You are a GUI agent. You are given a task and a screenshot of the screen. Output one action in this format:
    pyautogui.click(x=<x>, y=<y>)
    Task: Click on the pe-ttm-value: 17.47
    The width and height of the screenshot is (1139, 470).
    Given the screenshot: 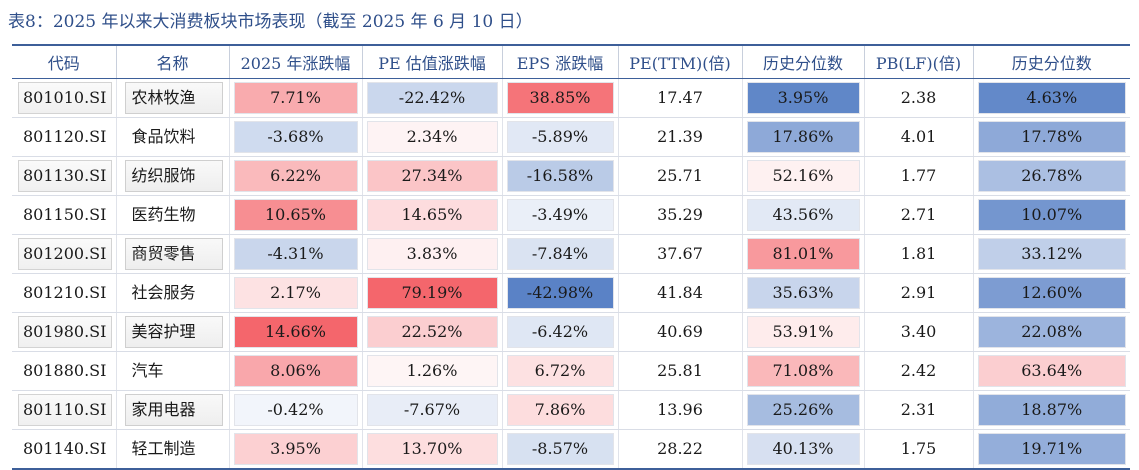 What is the action you would take?
    pyautogui.click(x=680, y=97)
    